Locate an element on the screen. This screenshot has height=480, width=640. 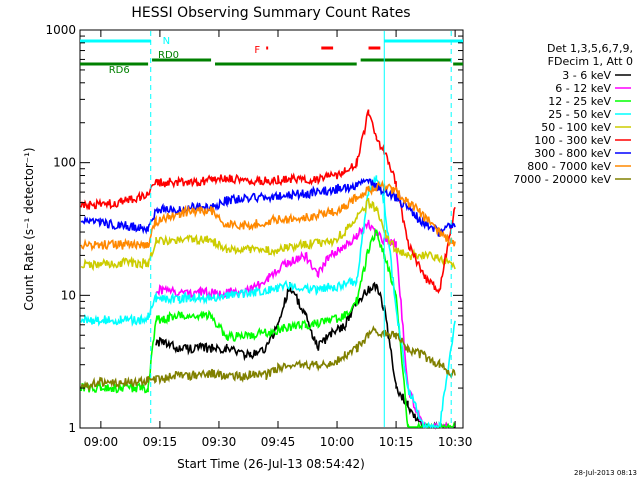
y-tick-label: 10 is located at coordinates (68, 295).